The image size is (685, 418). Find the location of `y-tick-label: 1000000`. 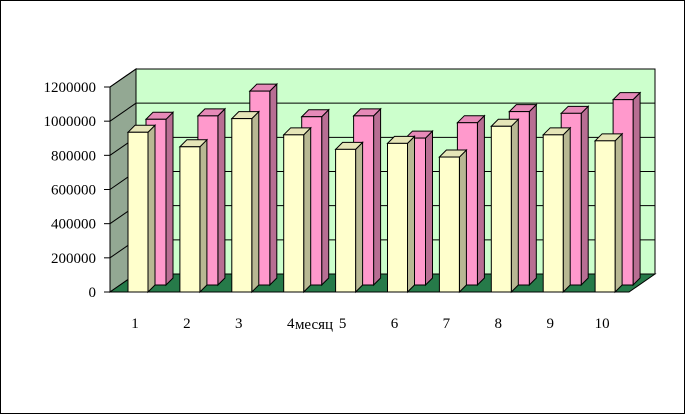

y-tick-label: 1000000 is located at coordinates (70, 122).